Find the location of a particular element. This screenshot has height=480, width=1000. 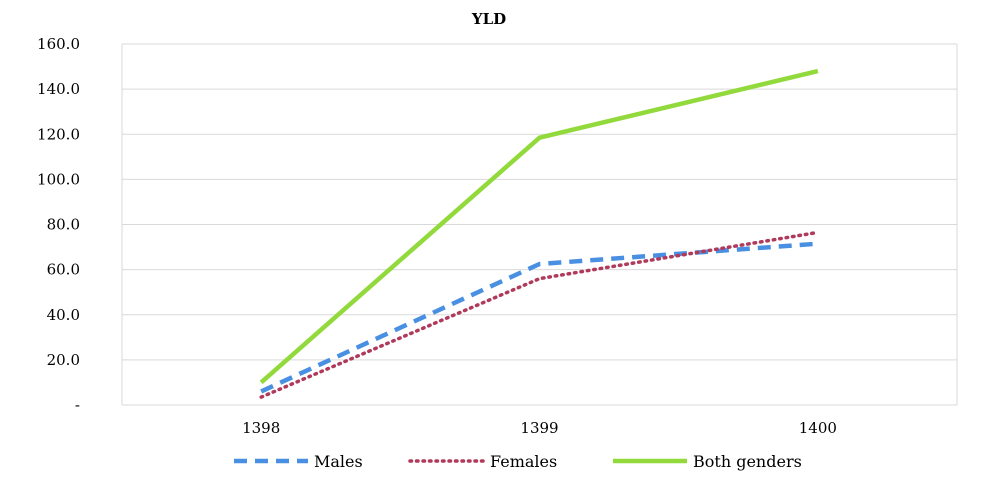

y-tick-label: 60.0 is located at coordinates (63, 270).